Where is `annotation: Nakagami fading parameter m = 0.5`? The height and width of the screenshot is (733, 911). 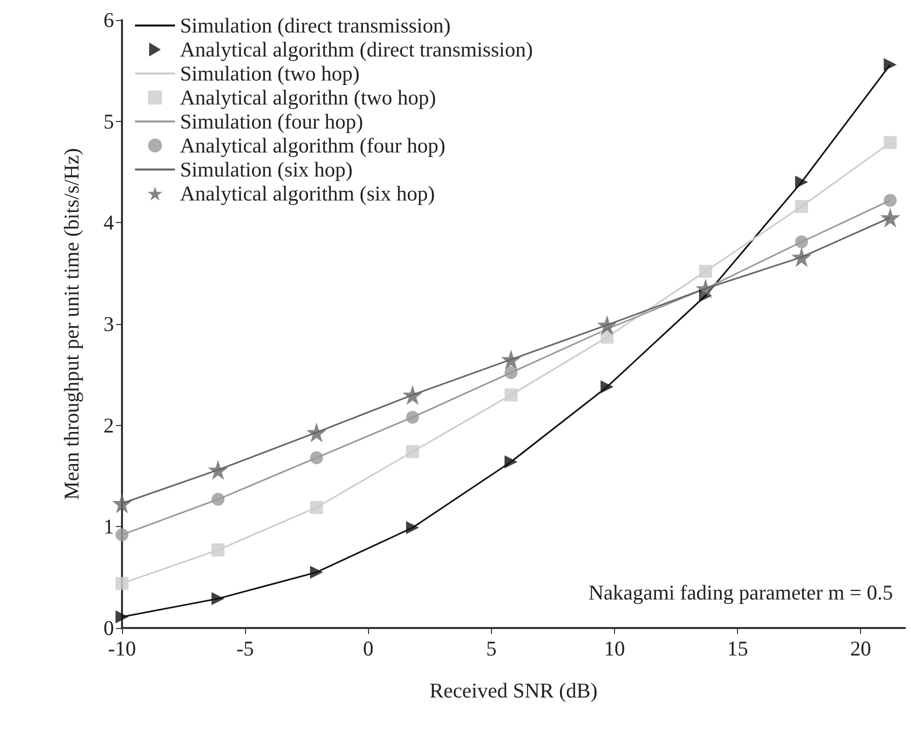 annotation: Nakagami fading parameter m = 0.5 is located at coordinates (740, 592).